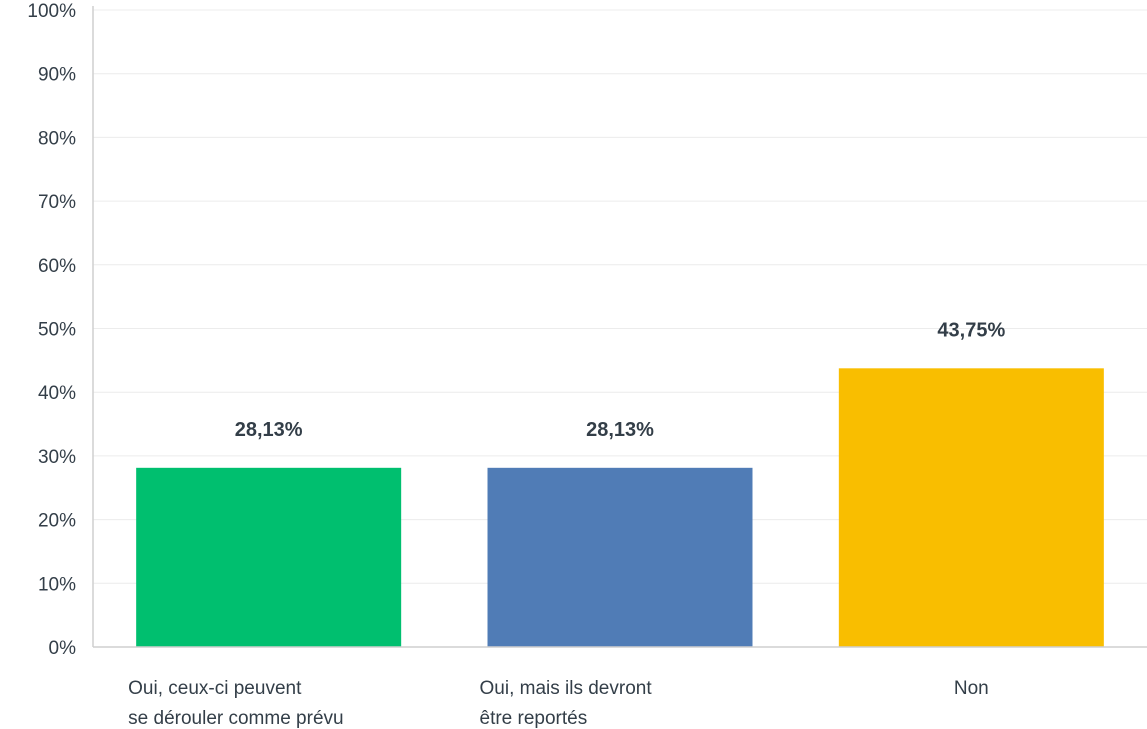 Image resolution: width=1147 pixels, height=729 pixels. Describe the element at coordinates (971, 688) in the screenshot. I see `category-label: Non` at that location.